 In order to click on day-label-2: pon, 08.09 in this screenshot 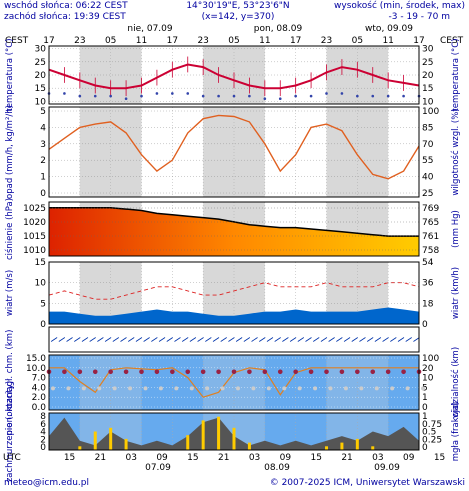, I will do `click(278, 29)`.